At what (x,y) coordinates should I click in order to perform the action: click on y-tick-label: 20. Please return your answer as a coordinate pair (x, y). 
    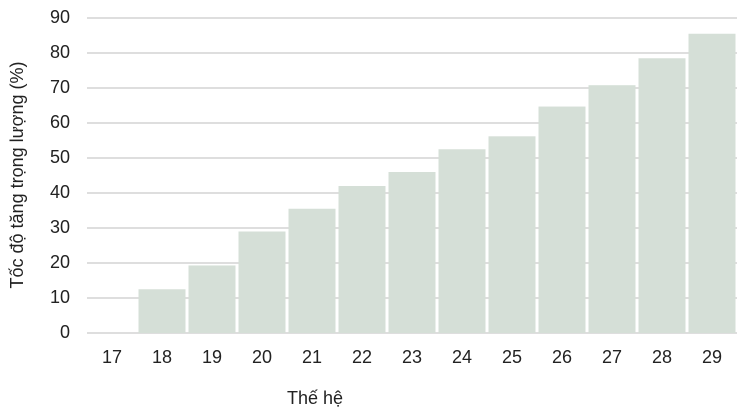
    Looking at the image, I should click on (60, 262).